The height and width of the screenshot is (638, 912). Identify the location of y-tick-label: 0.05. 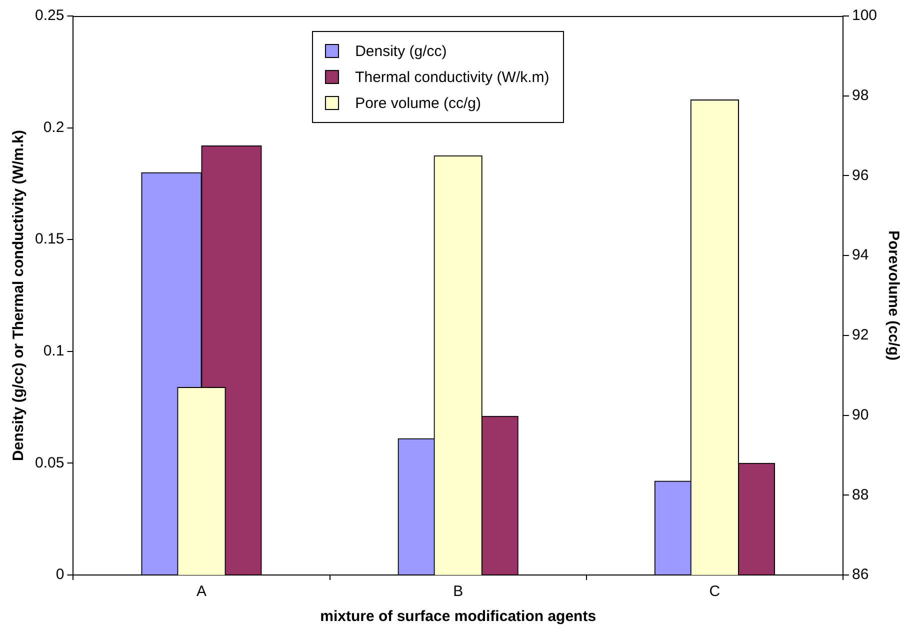
(49, 463).